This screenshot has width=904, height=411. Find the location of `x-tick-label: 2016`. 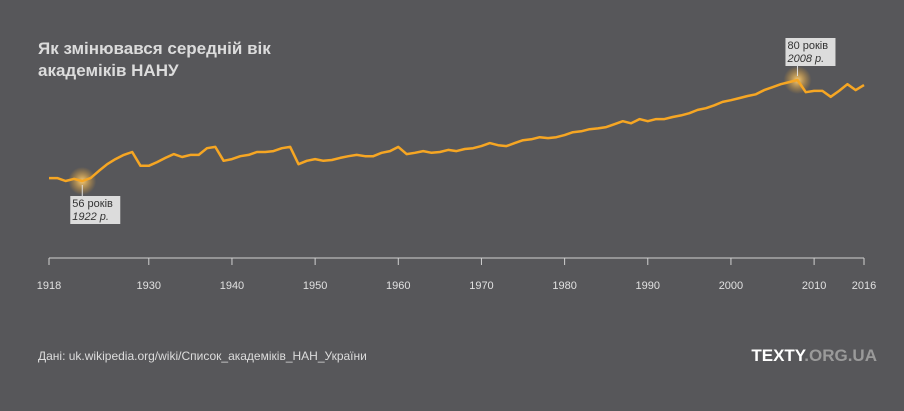

x-tick-label: 2016 is located at coordinates (864, 286).